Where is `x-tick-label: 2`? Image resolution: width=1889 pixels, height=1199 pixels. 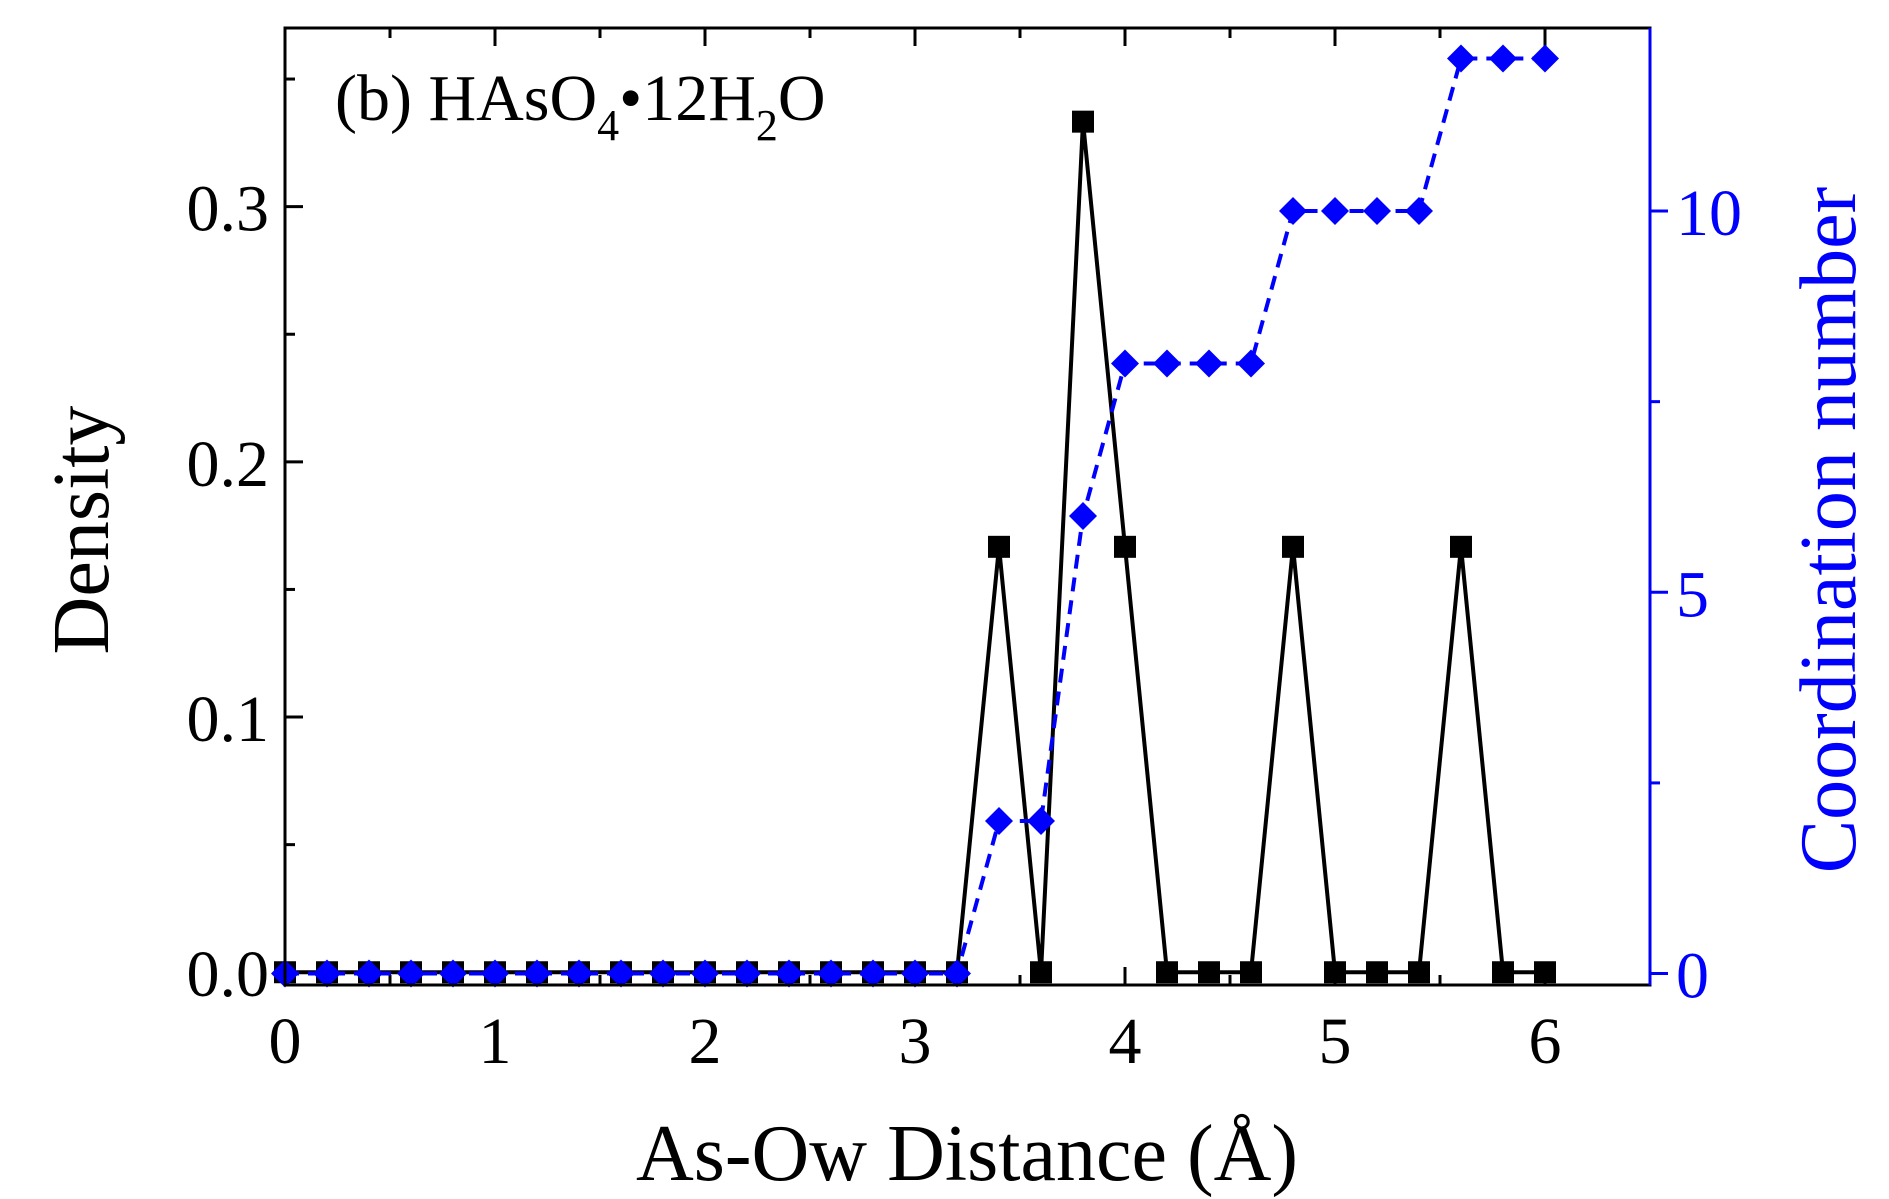
x-tick-label: 2 is located at coordinates (705, 1041).